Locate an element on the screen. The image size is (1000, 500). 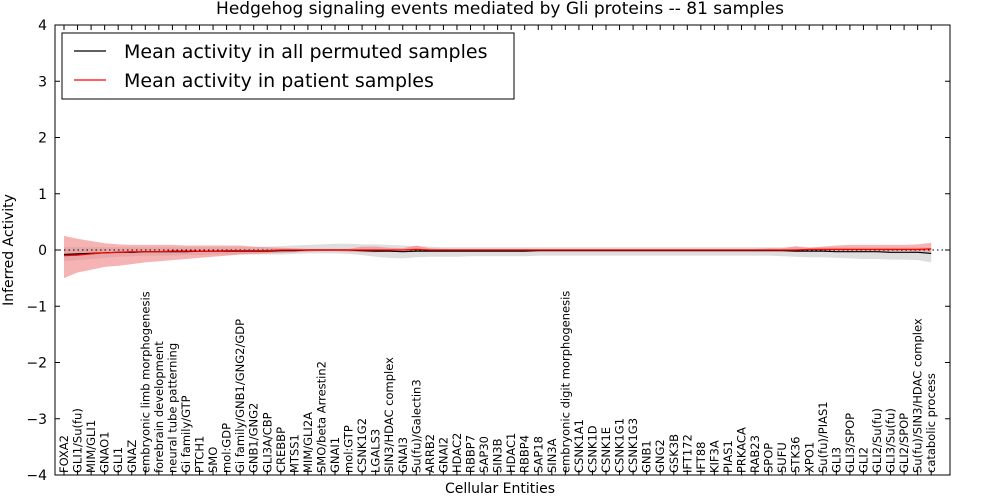
x-category-label: GLI1 is located at coordinates (118, 460).